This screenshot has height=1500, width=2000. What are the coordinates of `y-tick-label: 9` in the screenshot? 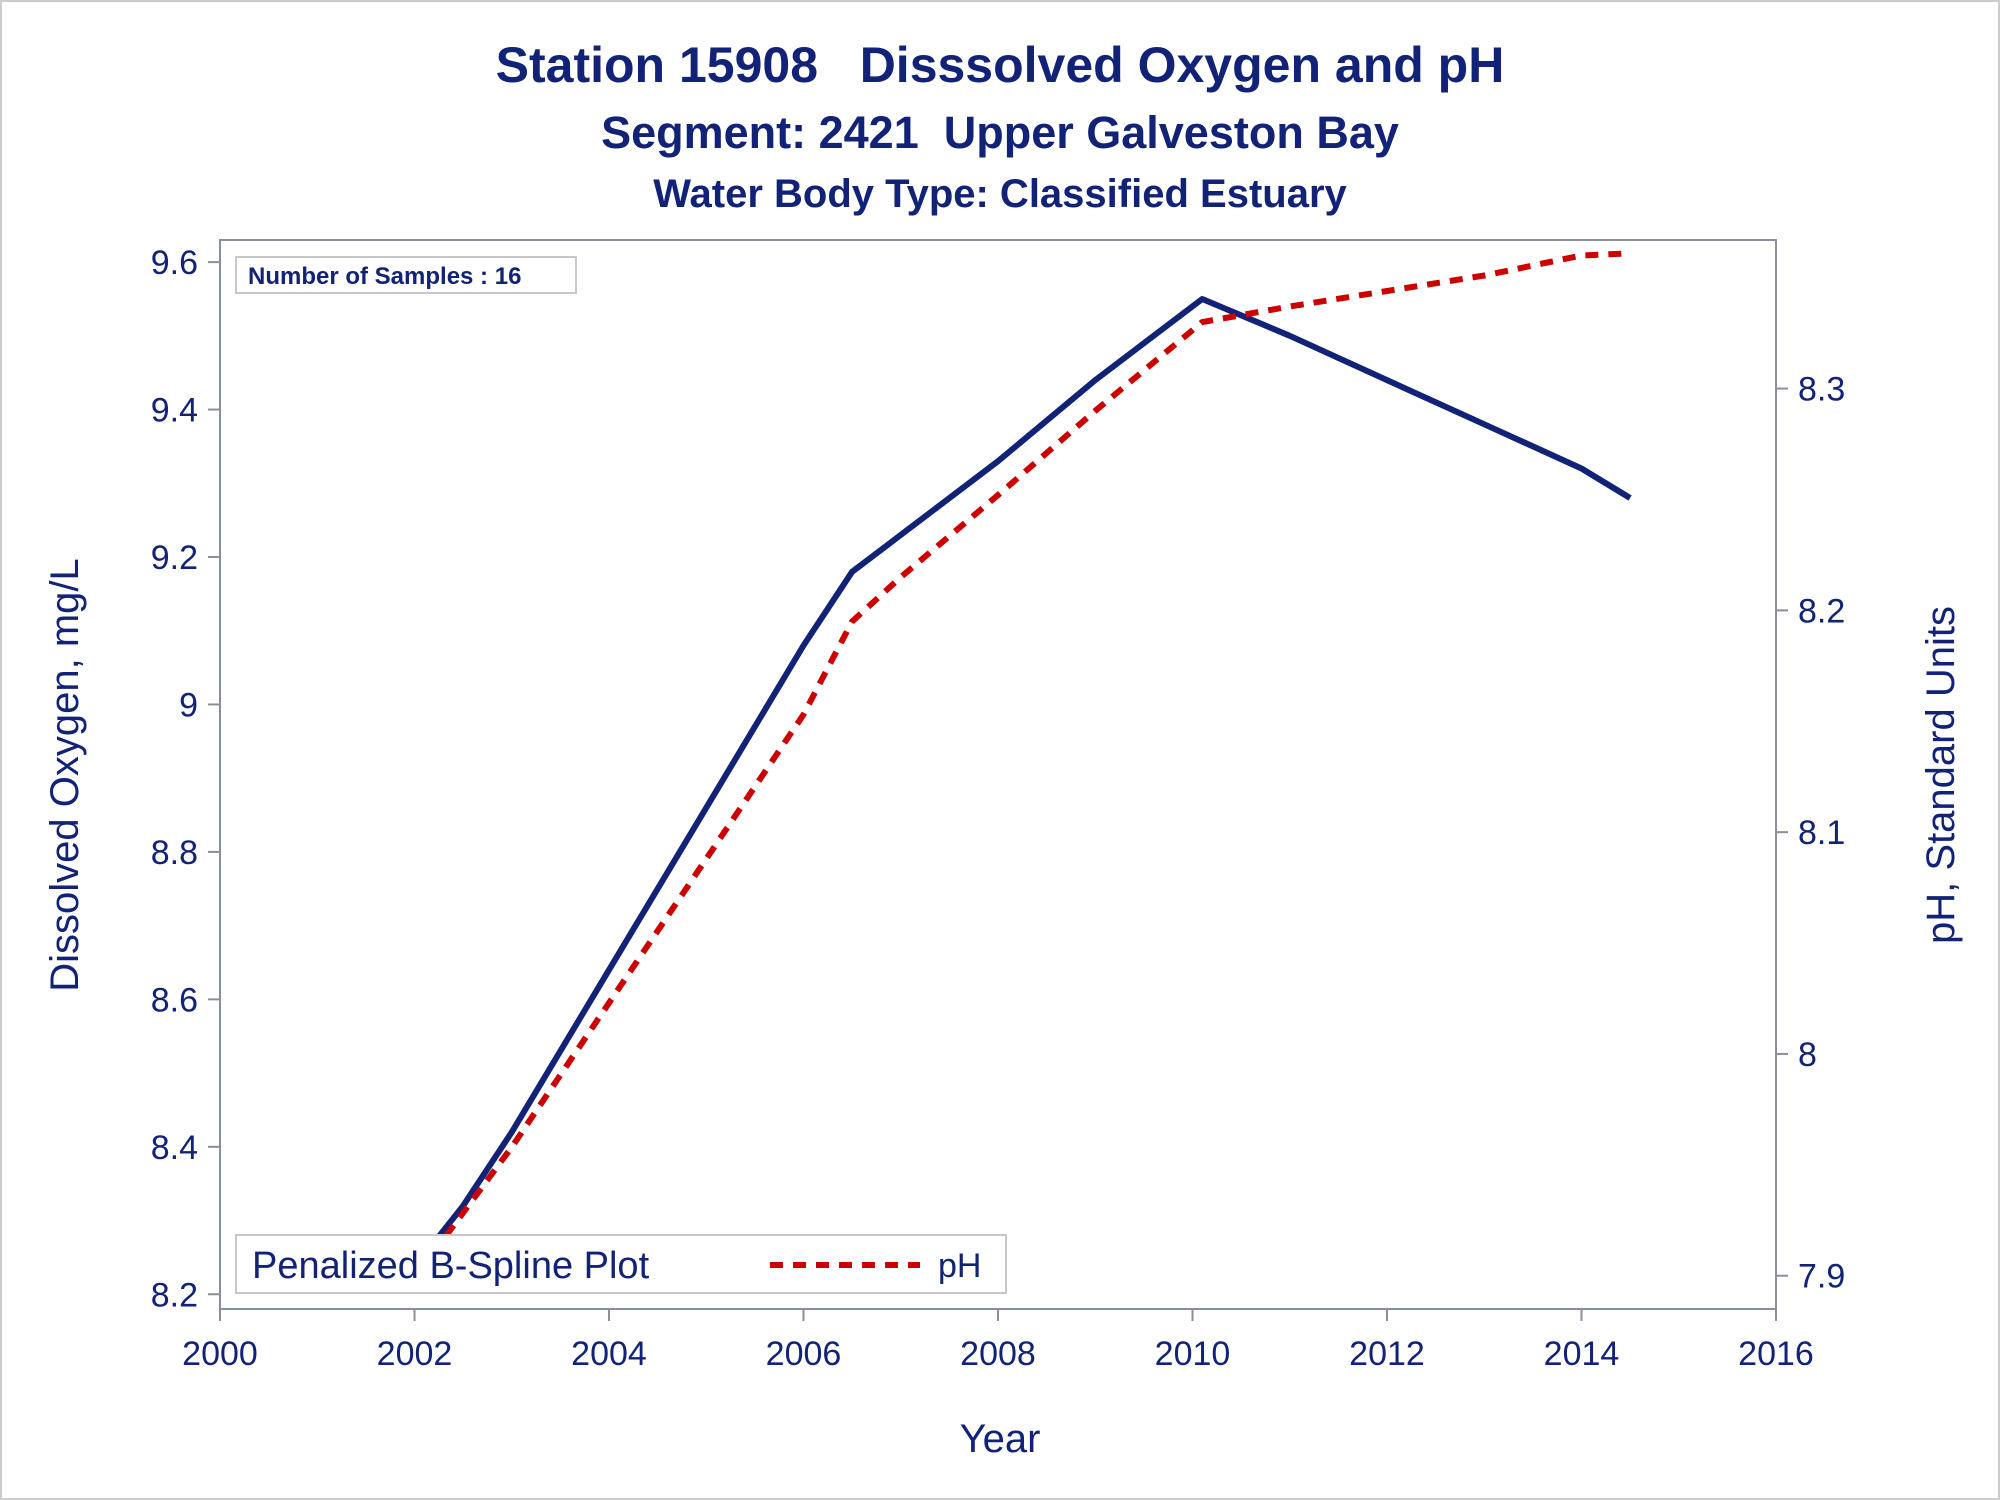 It's located at (188, 705).